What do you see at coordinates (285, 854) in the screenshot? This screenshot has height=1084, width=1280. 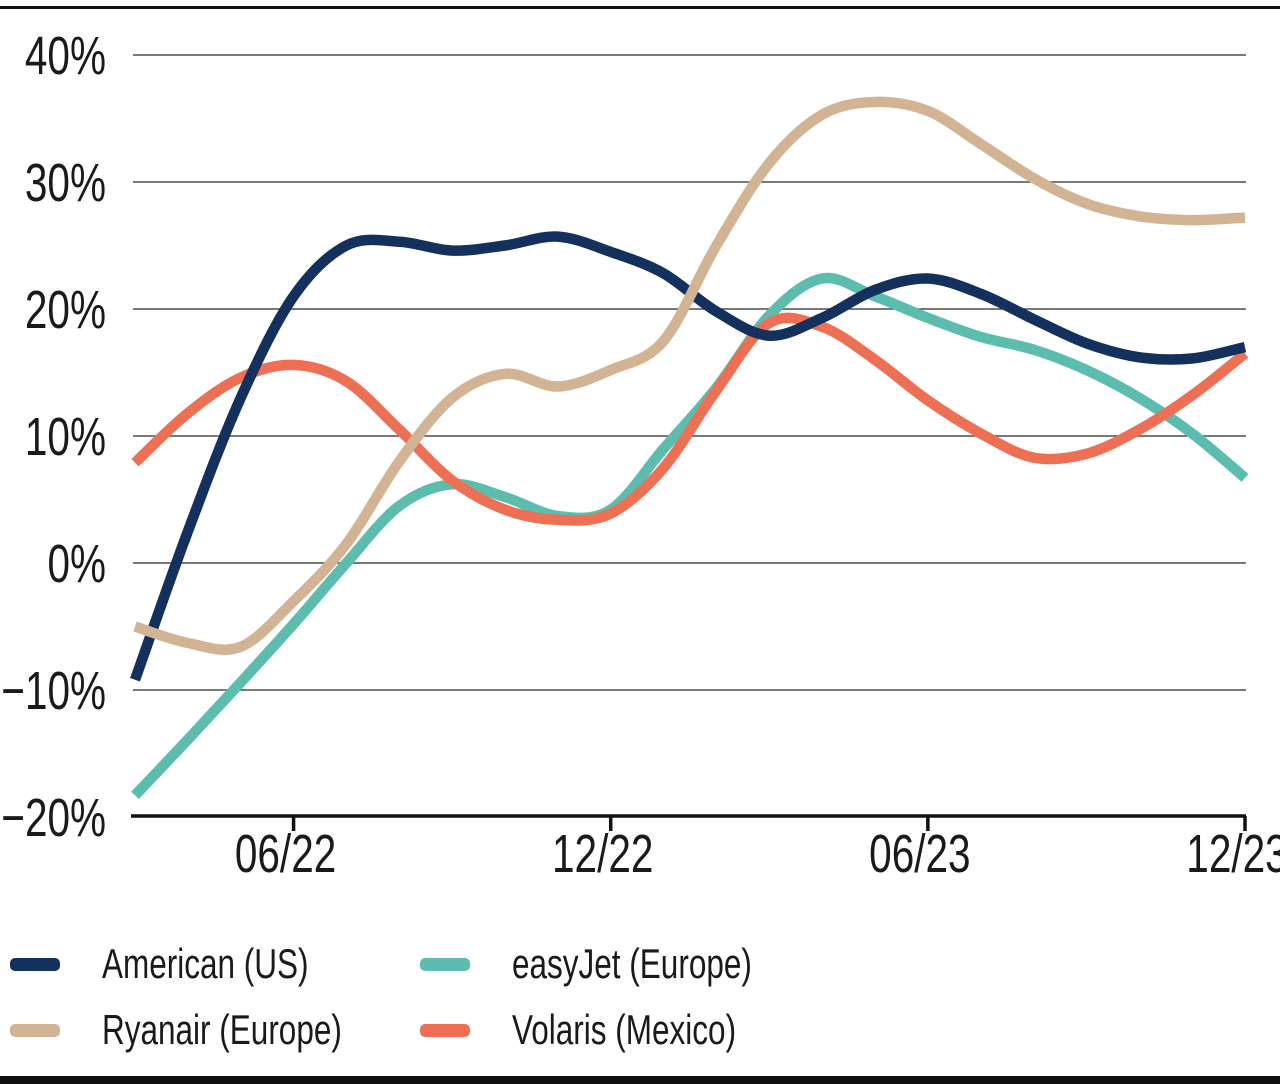 I see `x-tick-label: 06/22` at bounding box center [285, 854].